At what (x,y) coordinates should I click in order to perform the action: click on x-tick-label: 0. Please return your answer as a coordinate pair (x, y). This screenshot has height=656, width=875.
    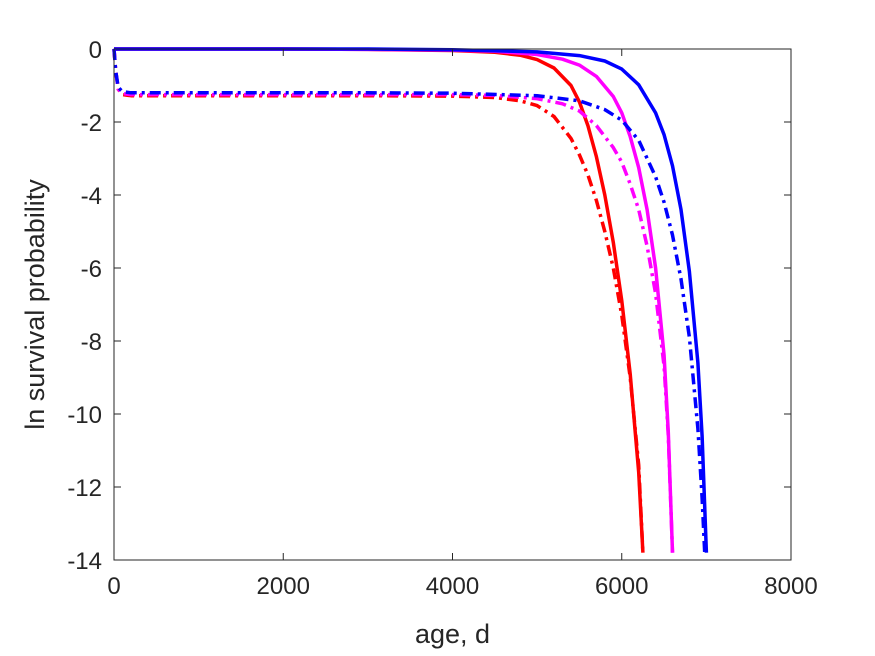
    Looking at the image, I should click on (113, 586).